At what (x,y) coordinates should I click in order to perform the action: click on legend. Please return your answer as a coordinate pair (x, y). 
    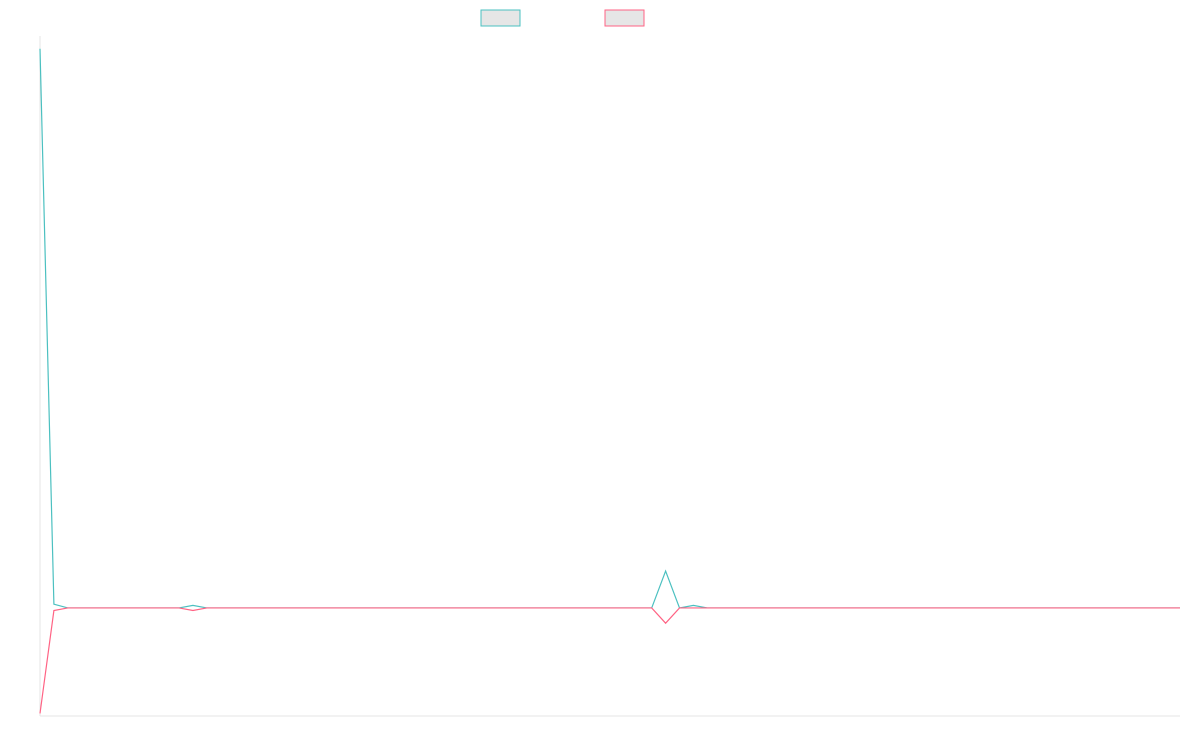
    Looking at the image, I should click on (562, 18).